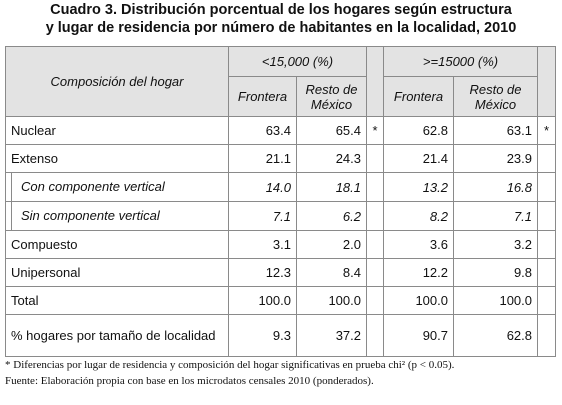 The height and width of the screenshot is (405, 562). What do you see at coordinates (117, 158) in the screenshot?
I see `row-label: Extenso` at bounding box center [117, 158].